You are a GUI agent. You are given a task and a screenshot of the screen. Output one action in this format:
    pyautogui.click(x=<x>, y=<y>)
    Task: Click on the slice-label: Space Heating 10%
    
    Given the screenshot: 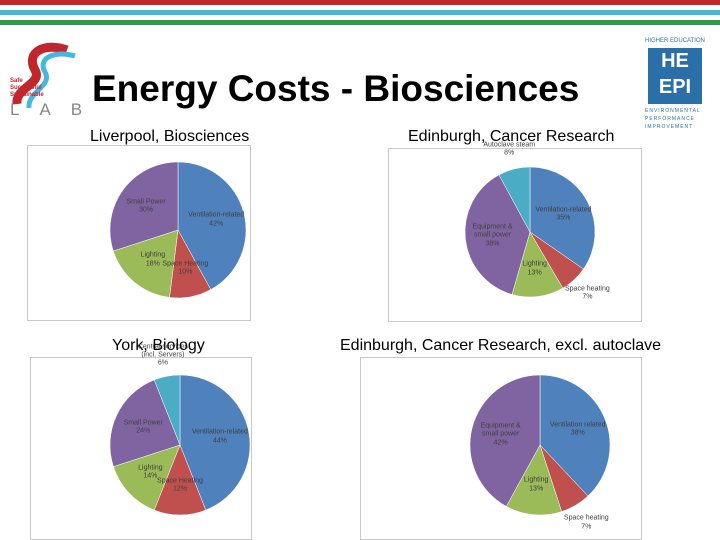 What is the action you would take?
    pyautogui.click(x=185, y=268)
    